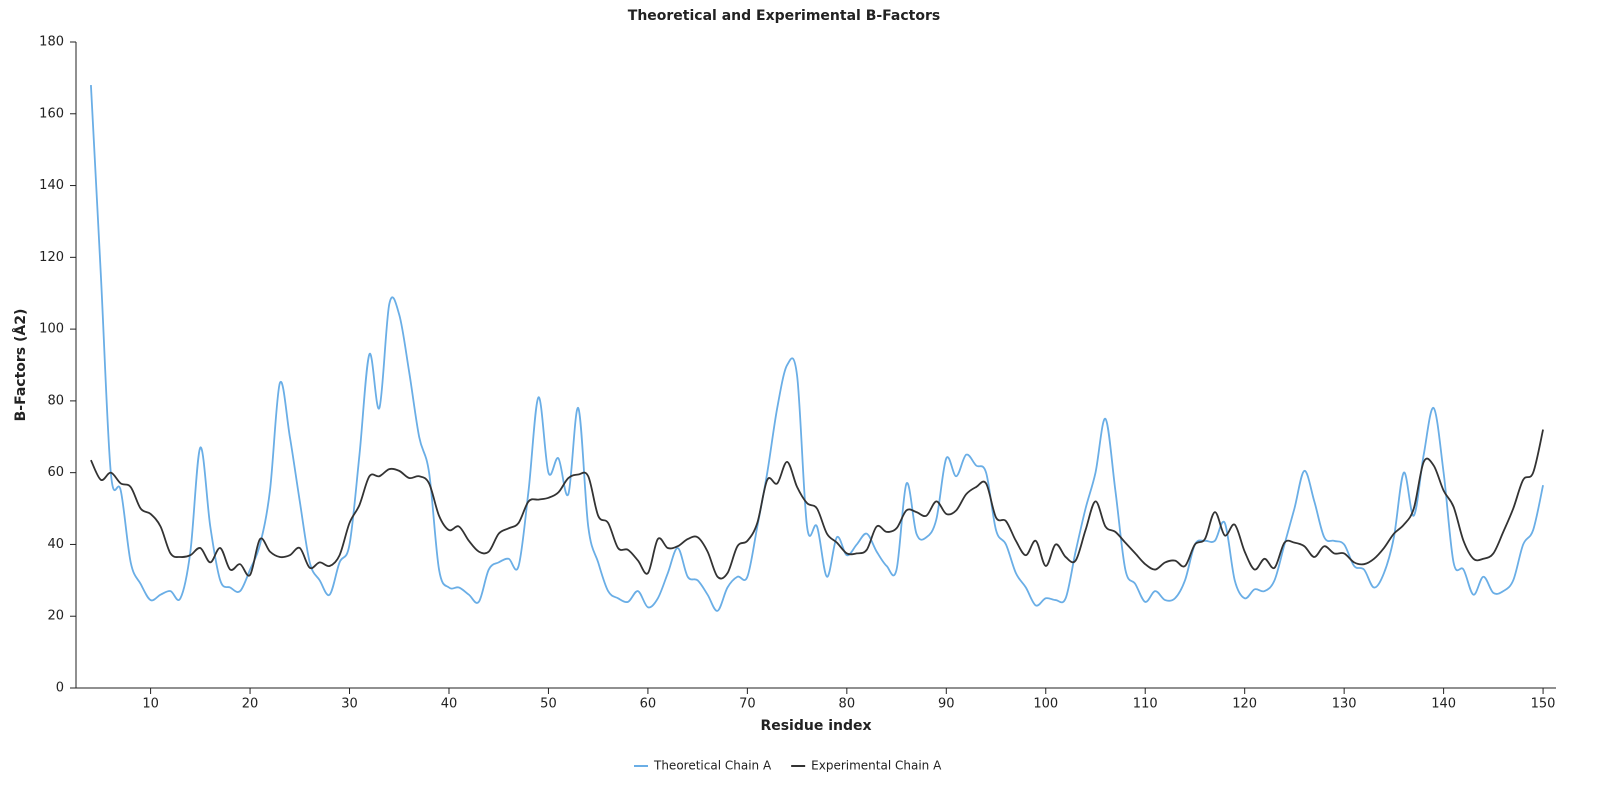  What do you see at coordinates (349, 704) in the screenshot?
I see `x-tick-label: 30` at bounding box center [349, 704].